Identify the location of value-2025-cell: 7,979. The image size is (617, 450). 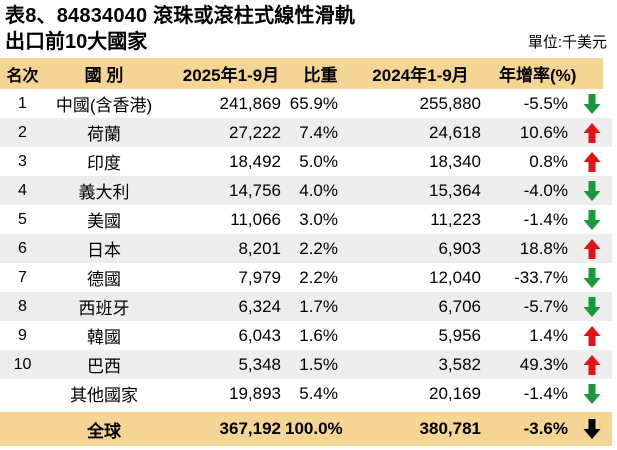
(259, 277).